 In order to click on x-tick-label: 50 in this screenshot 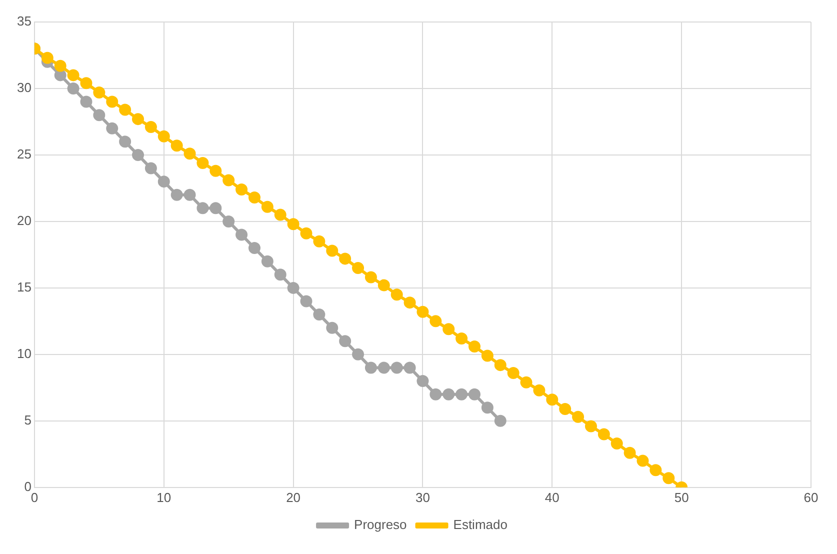, I will do `click(681, 497)`.